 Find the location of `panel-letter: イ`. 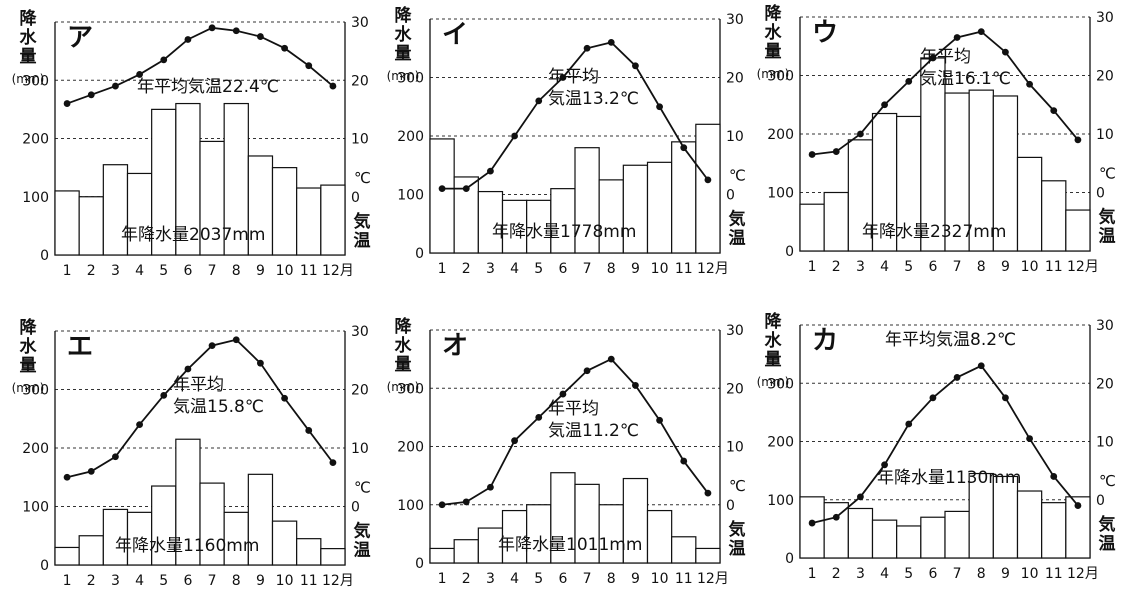

panel-letter: イ is located at coordinates (455, 35).